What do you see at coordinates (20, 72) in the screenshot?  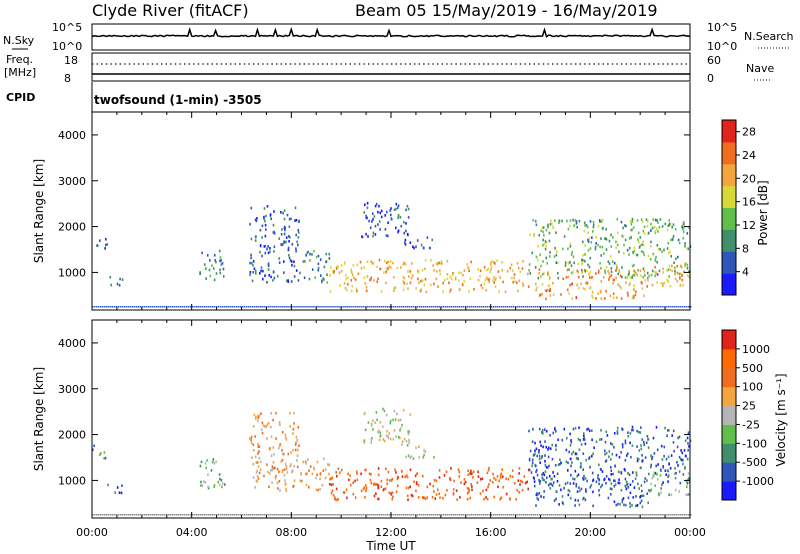 I see `freq-unit-label: [MHz]` at bounding box center [20, 72].